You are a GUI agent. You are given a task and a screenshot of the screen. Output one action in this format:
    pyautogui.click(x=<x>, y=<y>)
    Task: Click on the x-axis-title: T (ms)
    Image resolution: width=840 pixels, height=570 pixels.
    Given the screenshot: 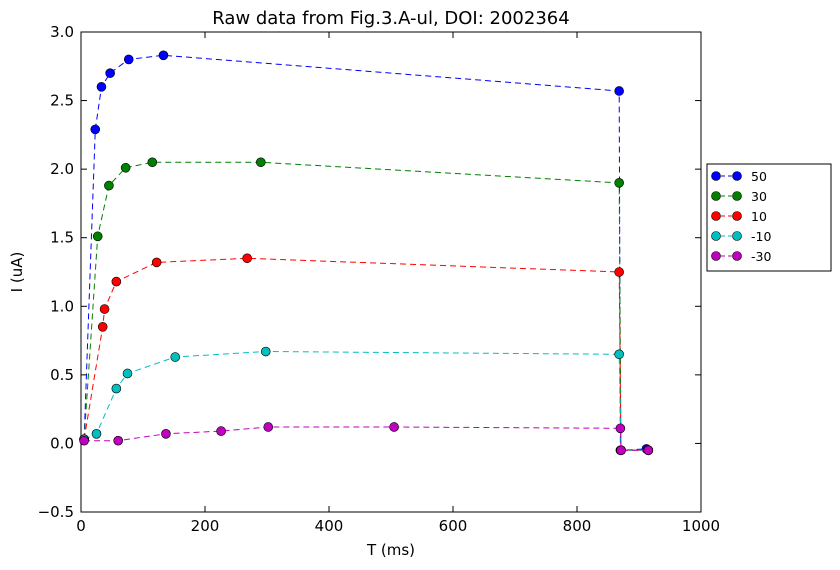 What is the action you would take?
    pyautogui.click(x=390, y=550)
    